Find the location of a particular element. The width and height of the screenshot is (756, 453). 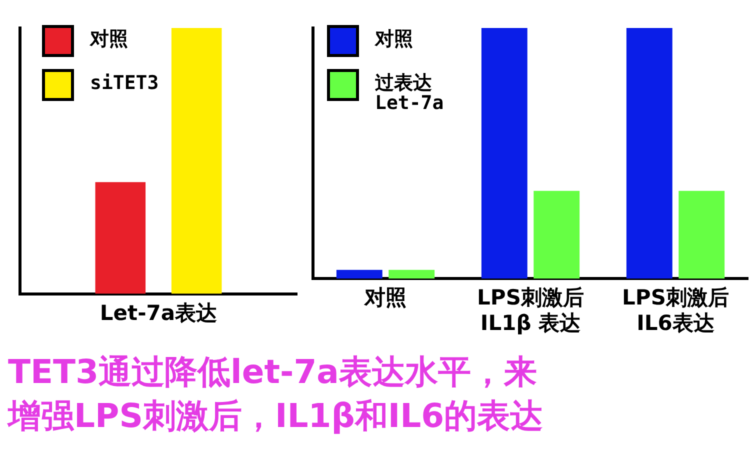

legend-label: 过表达 Let-7a is located at coordinates (409, 92).